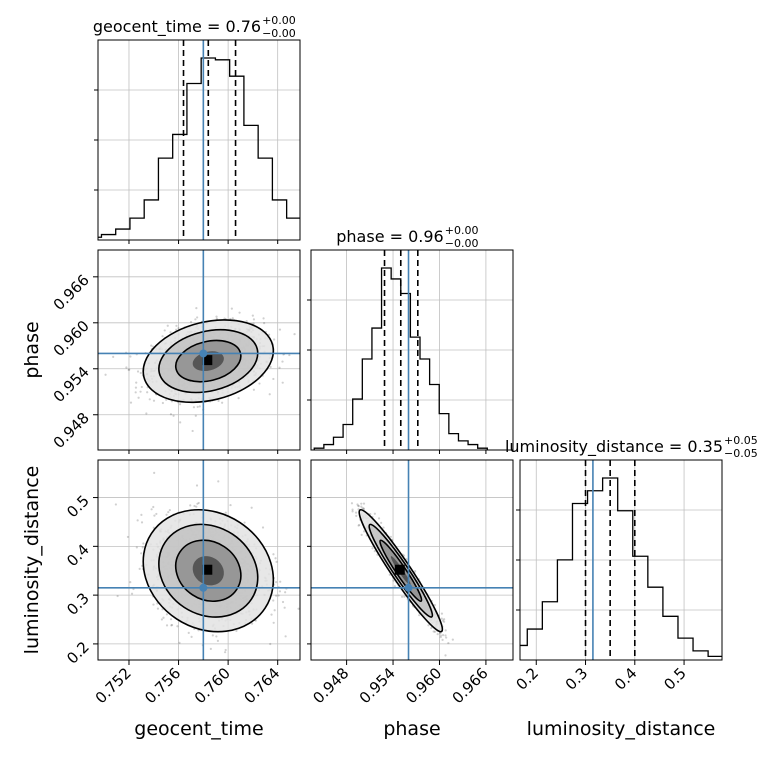 Image resolution: width=760 pixels, height=760 pixels. What do you see at coordinates (71, 430) in the screenshot?
I see `y-tick-label: 0.948` at bounding box center [71, 430].